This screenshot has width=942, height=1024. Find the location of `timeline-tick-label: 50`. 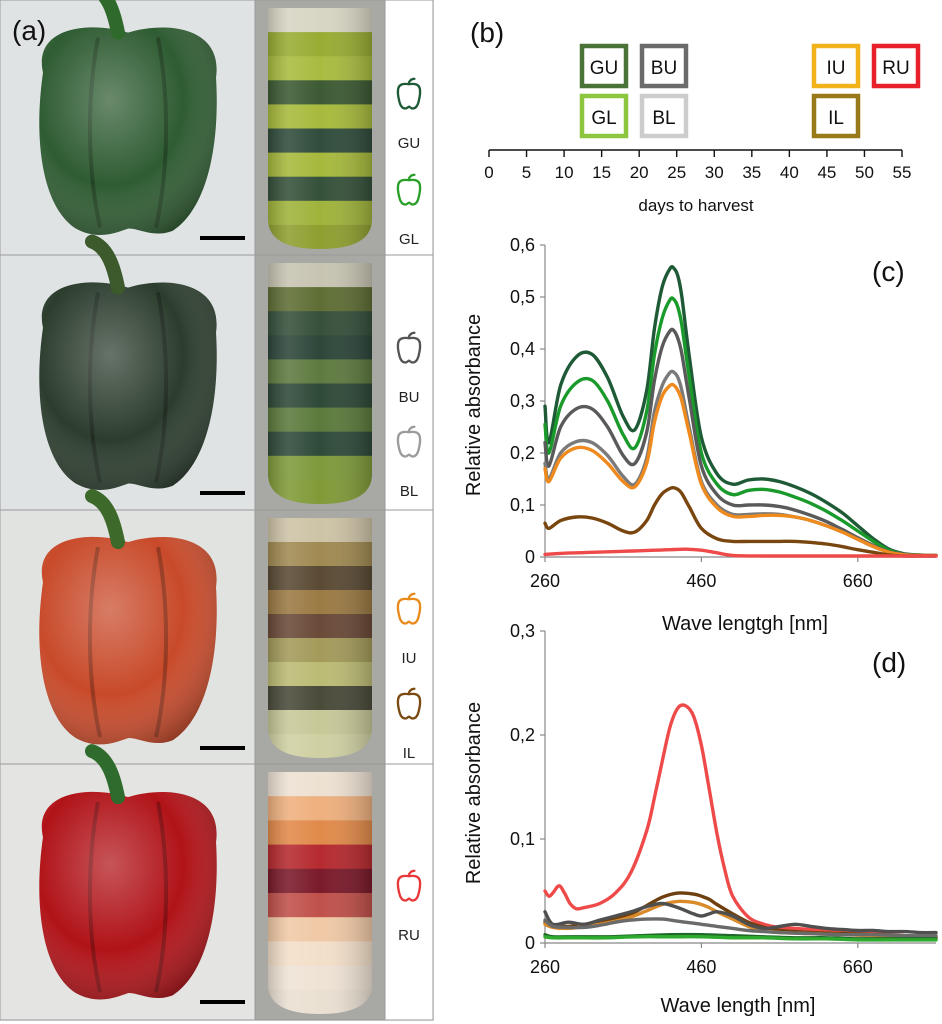

timeline-tick-label: 50 is located at coordinates (864, 172).